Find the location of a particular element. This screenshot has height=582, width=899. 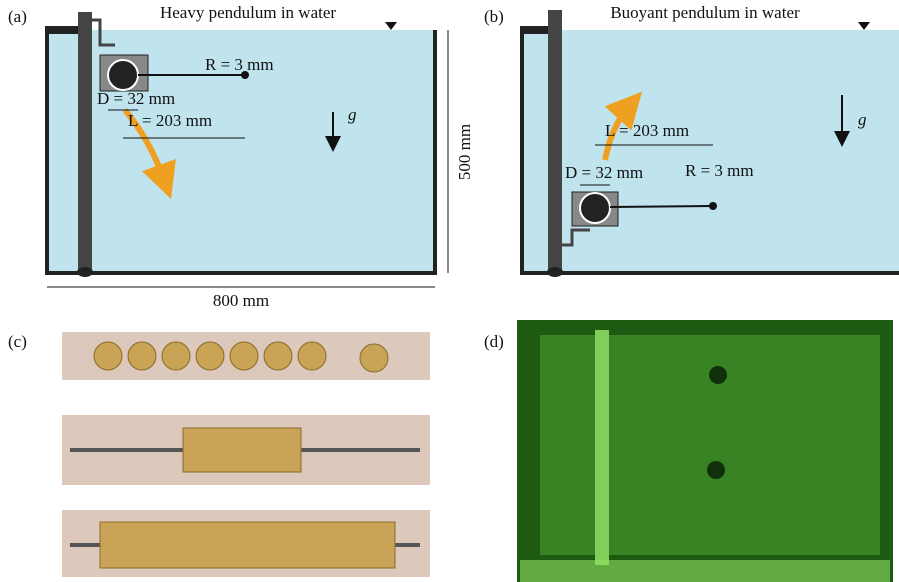

panel-label: (d) is located at coordinates (494, 341).